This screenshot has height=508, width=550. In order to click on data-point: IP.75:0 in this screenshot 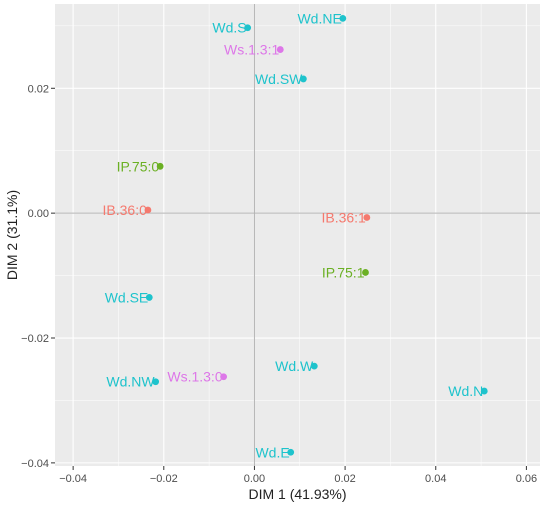, I will do `click(140, 166)`.